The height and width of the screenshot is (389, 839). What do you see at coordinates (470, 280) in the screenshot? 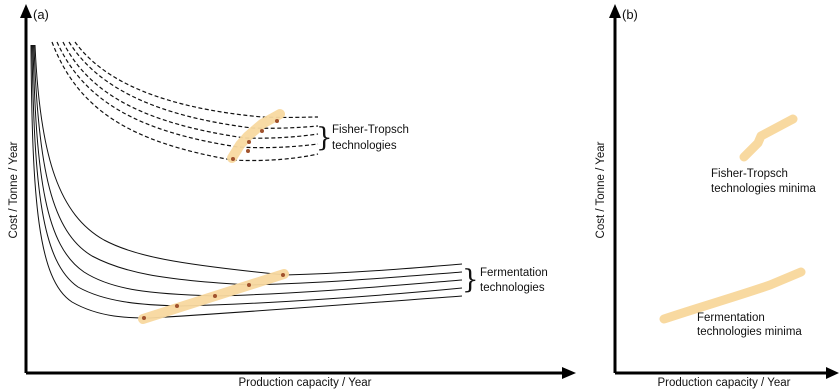
I see `fermentation-brace: }` at bounding box center [470, 280].